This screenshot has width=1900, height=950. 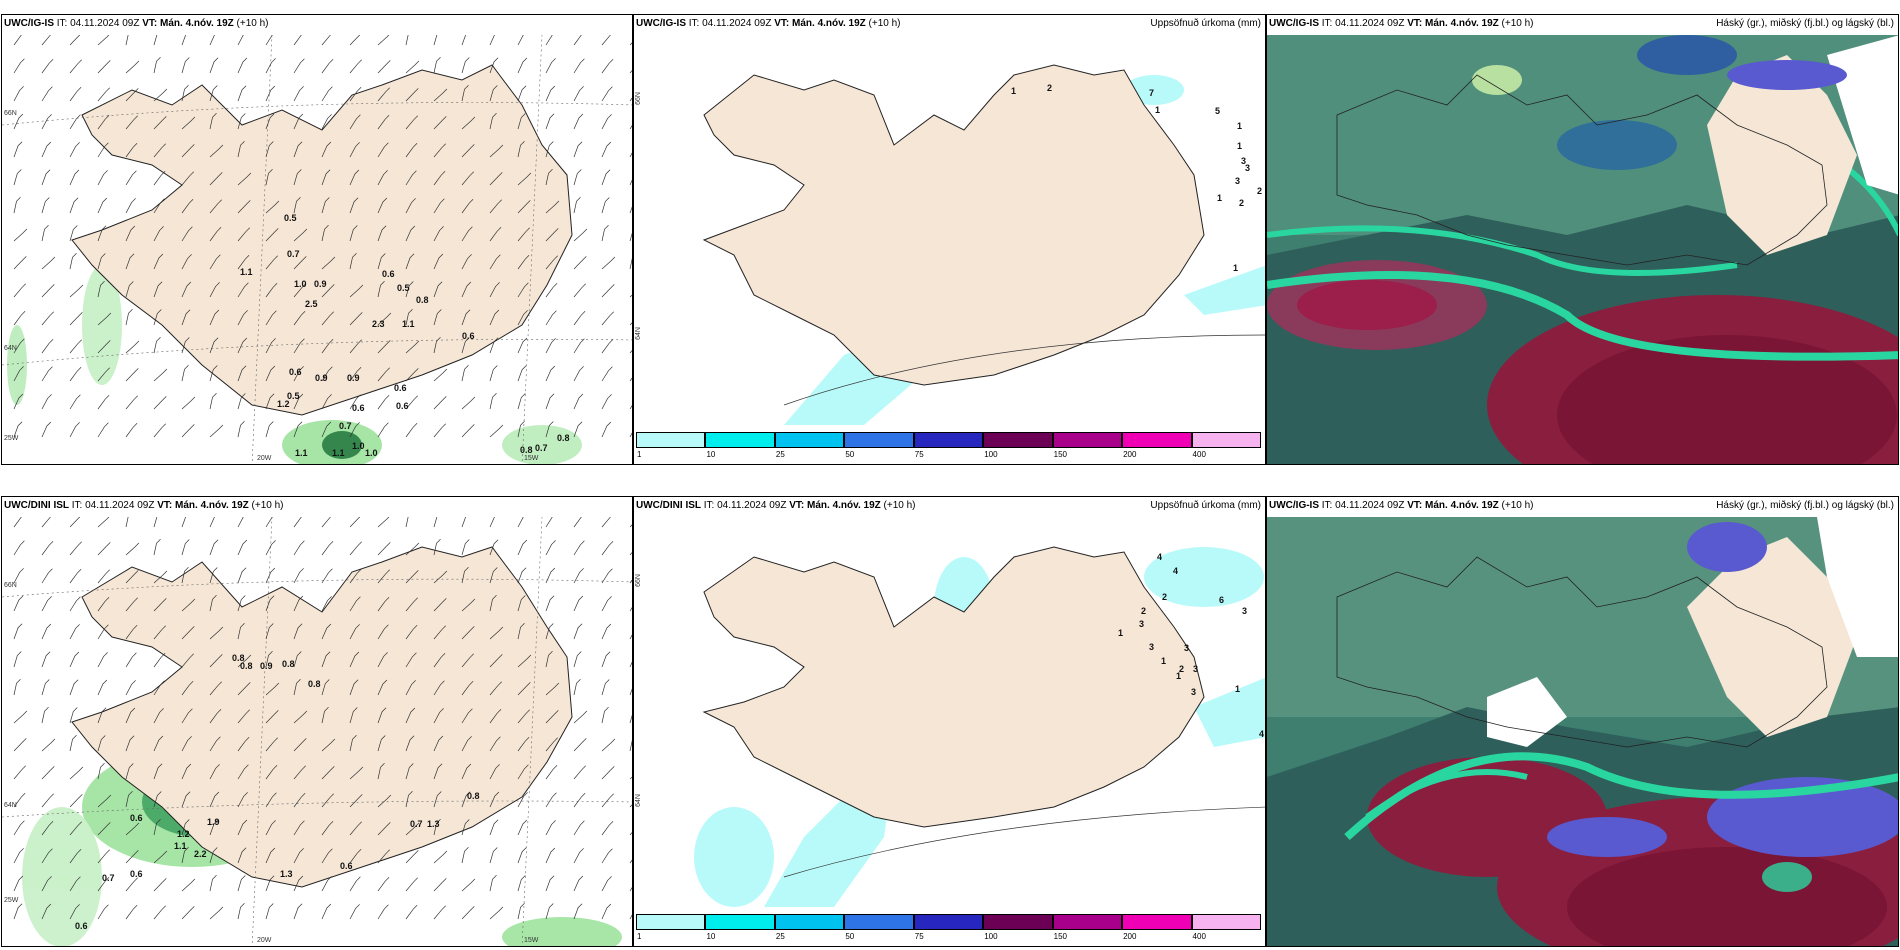 I want to click on lat-label: 66N, so click(x=638, y=580).